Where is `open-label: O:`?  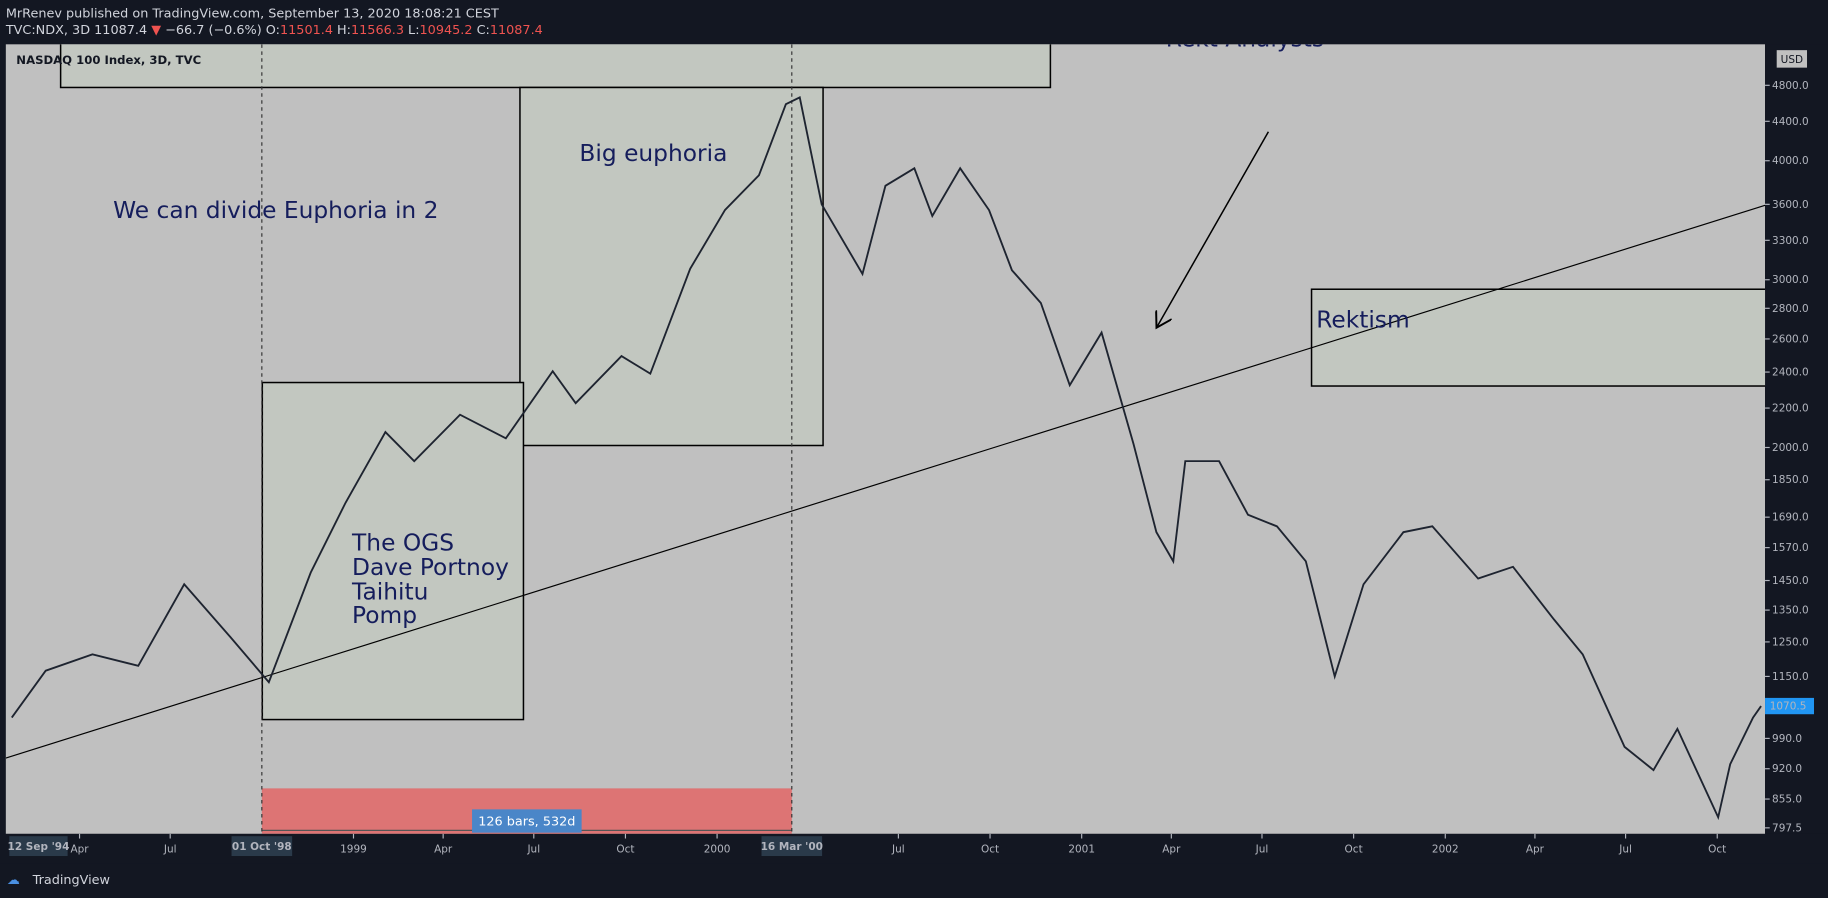 open-label: O: is located at coordinates (273, 30).